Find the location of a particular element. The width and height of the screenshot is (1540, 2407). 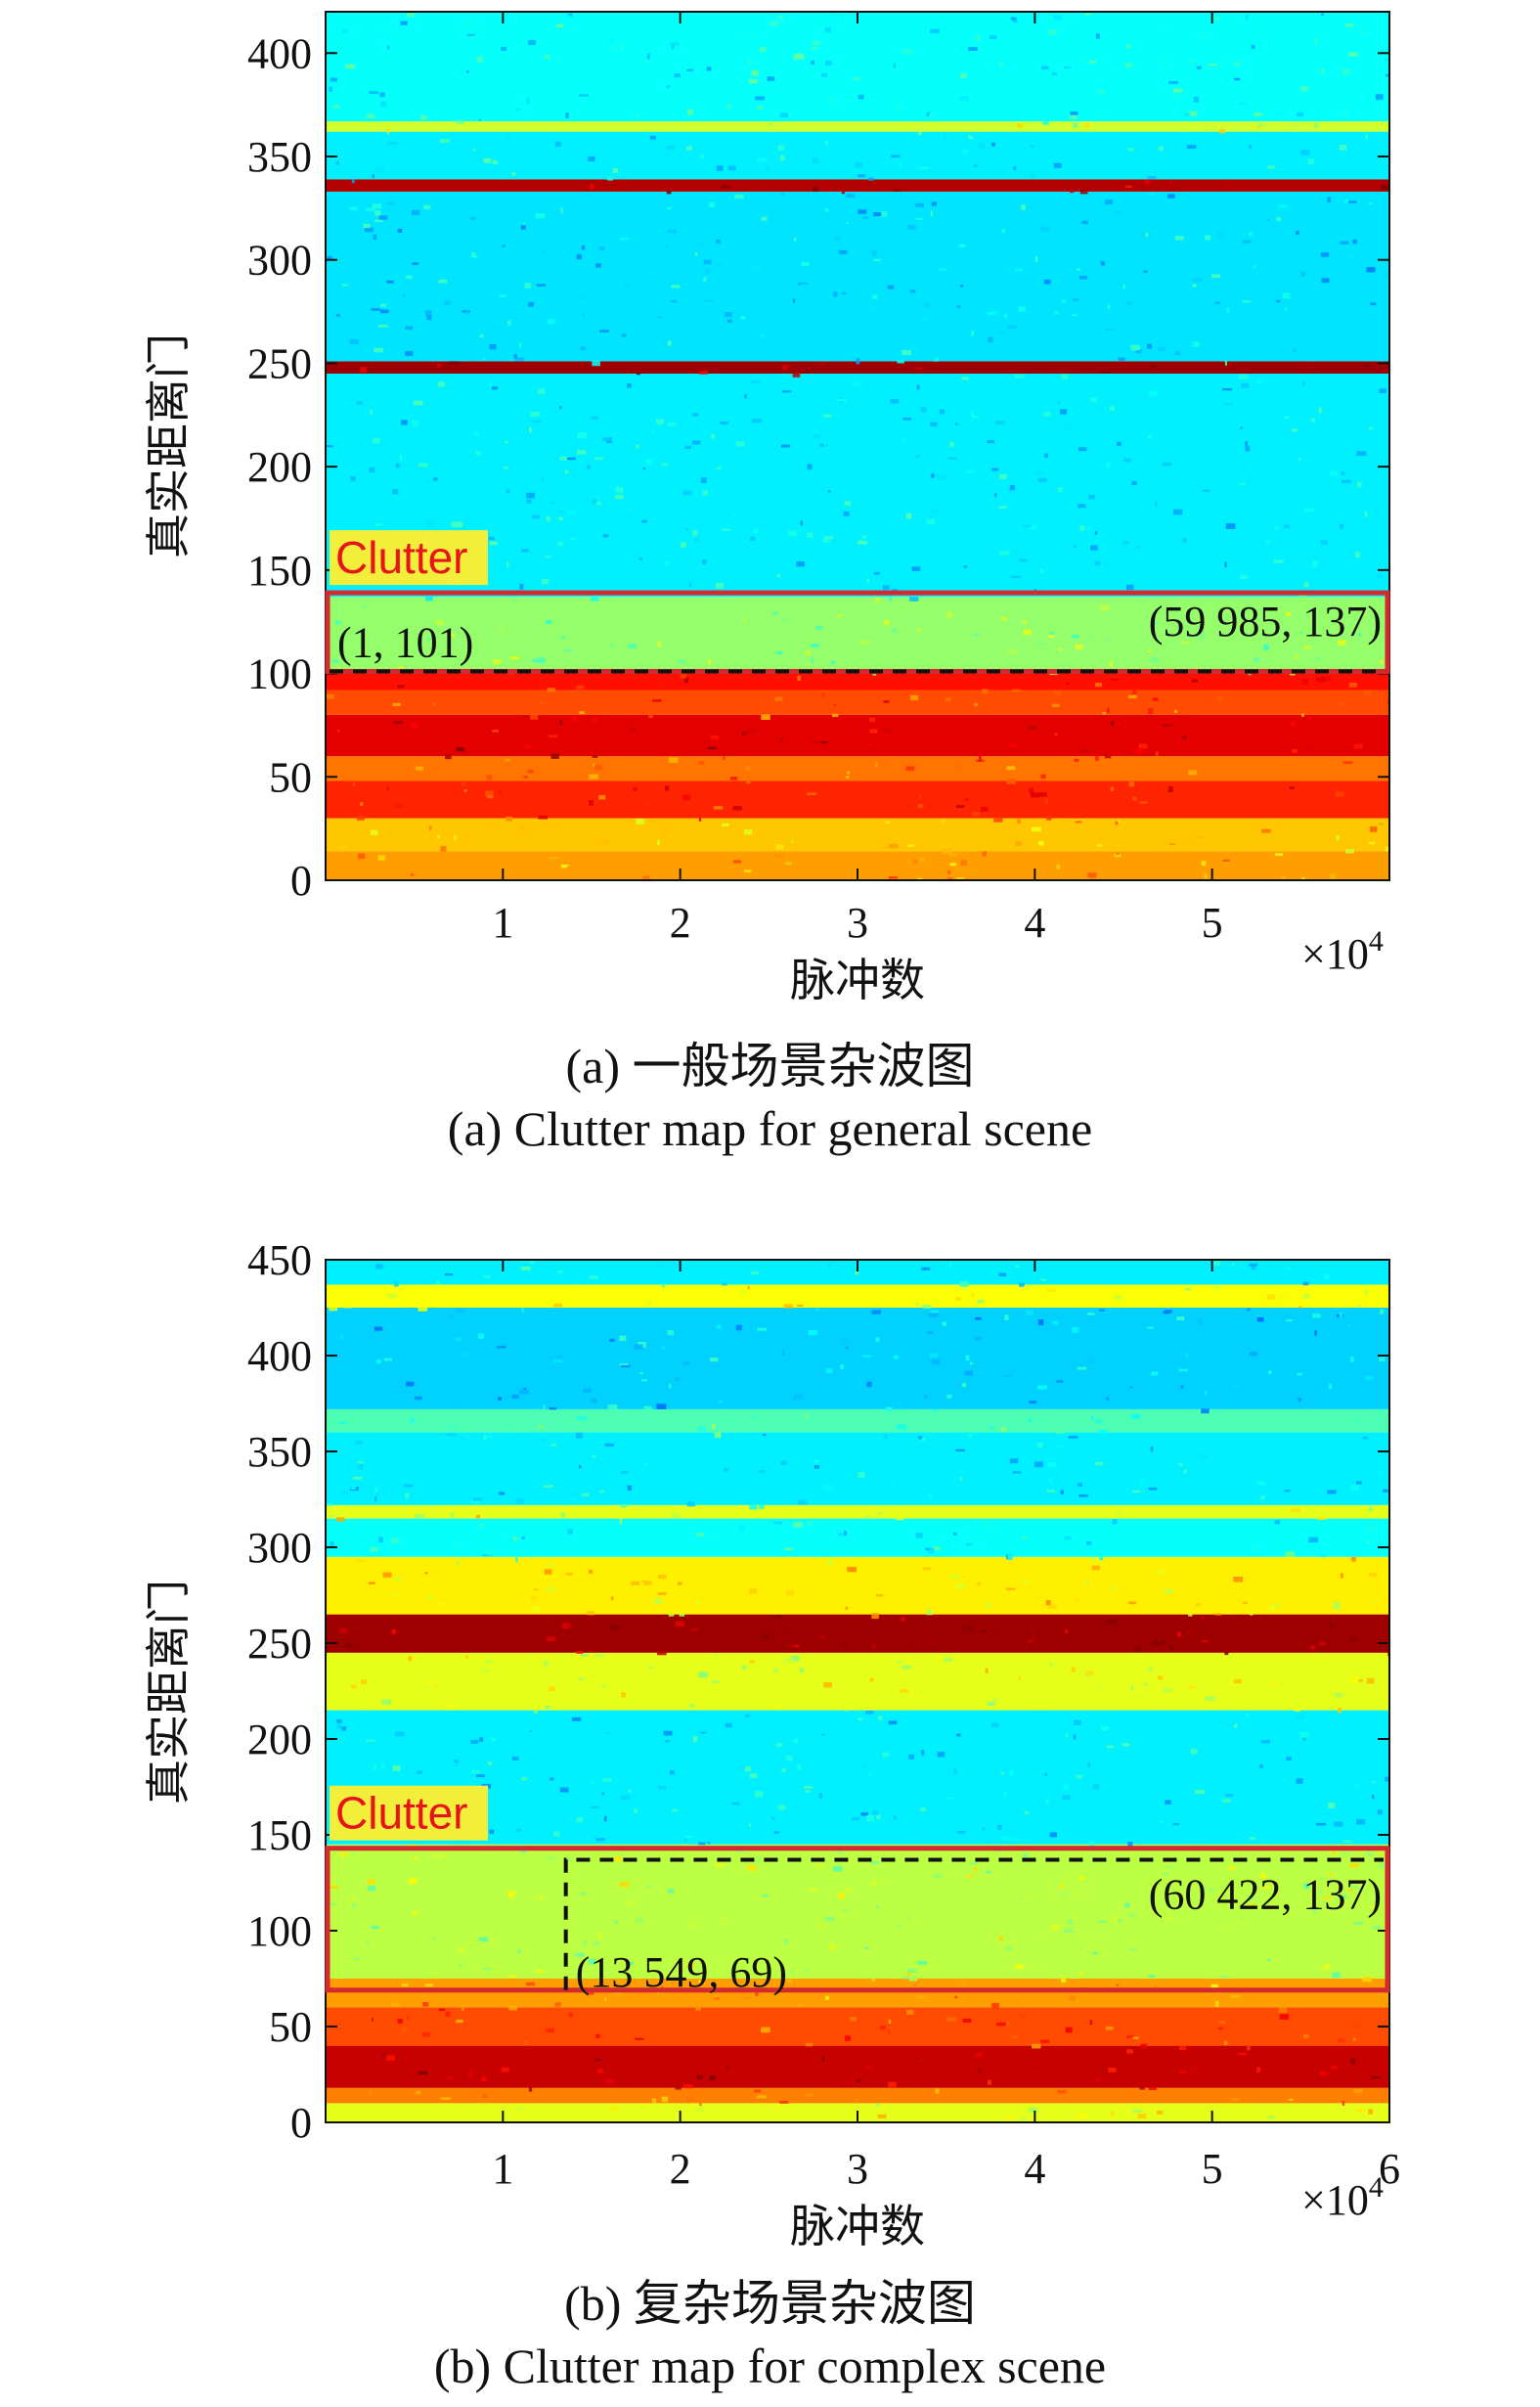

point-right-label: (59 985, 137) is located at coordinates (1265, 622).